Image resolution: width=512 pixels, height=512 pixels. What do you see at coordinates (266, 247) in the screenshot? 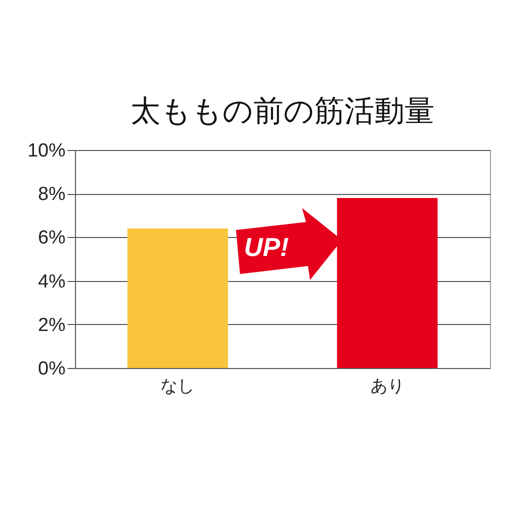
I see `annotation: UP!` at bounding box center [266, 247].